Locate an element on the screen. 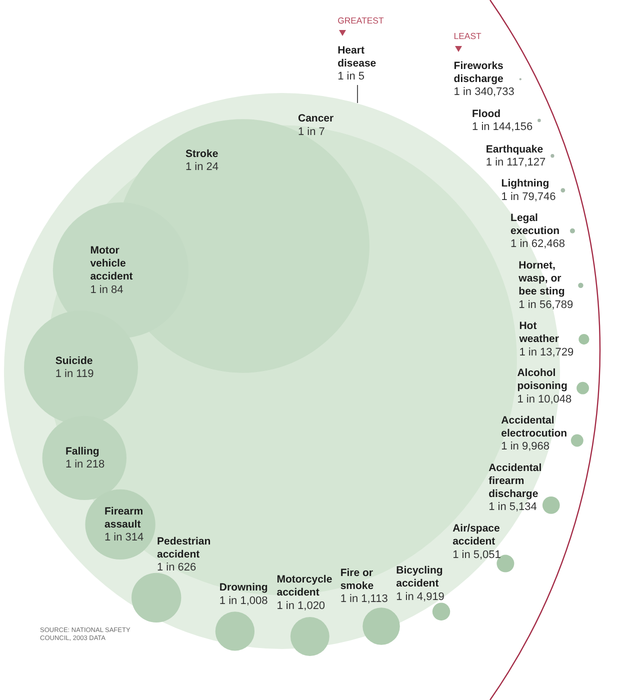 The width and height of the screenshot is (618, 700). data-label: 1 in 119 is located at coordinates (74, 374).